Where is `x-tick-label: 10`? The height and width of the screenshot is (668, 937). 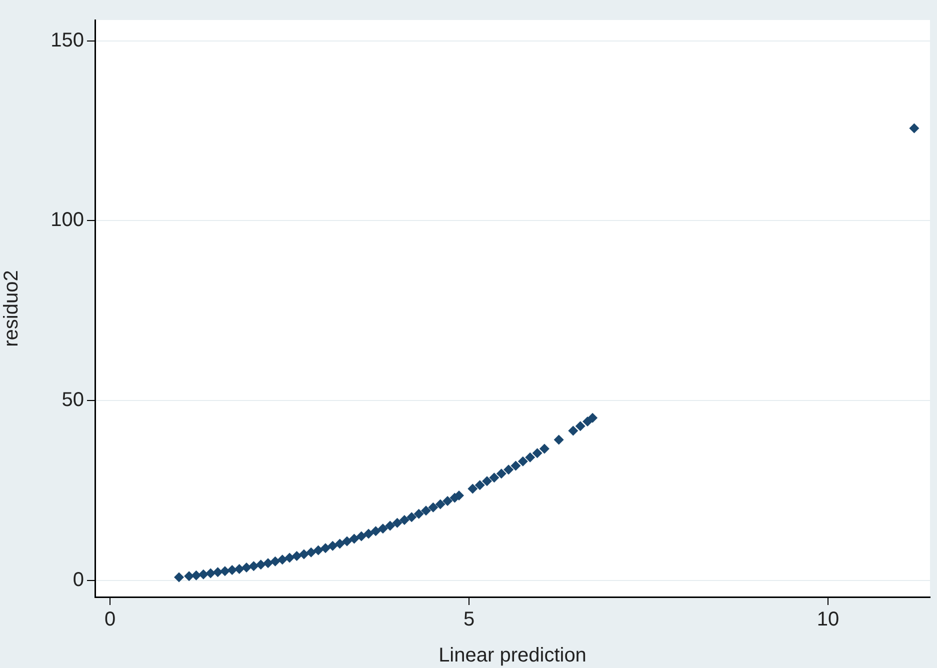
x-tick-label: 10 is located at coordinates (828, 619).